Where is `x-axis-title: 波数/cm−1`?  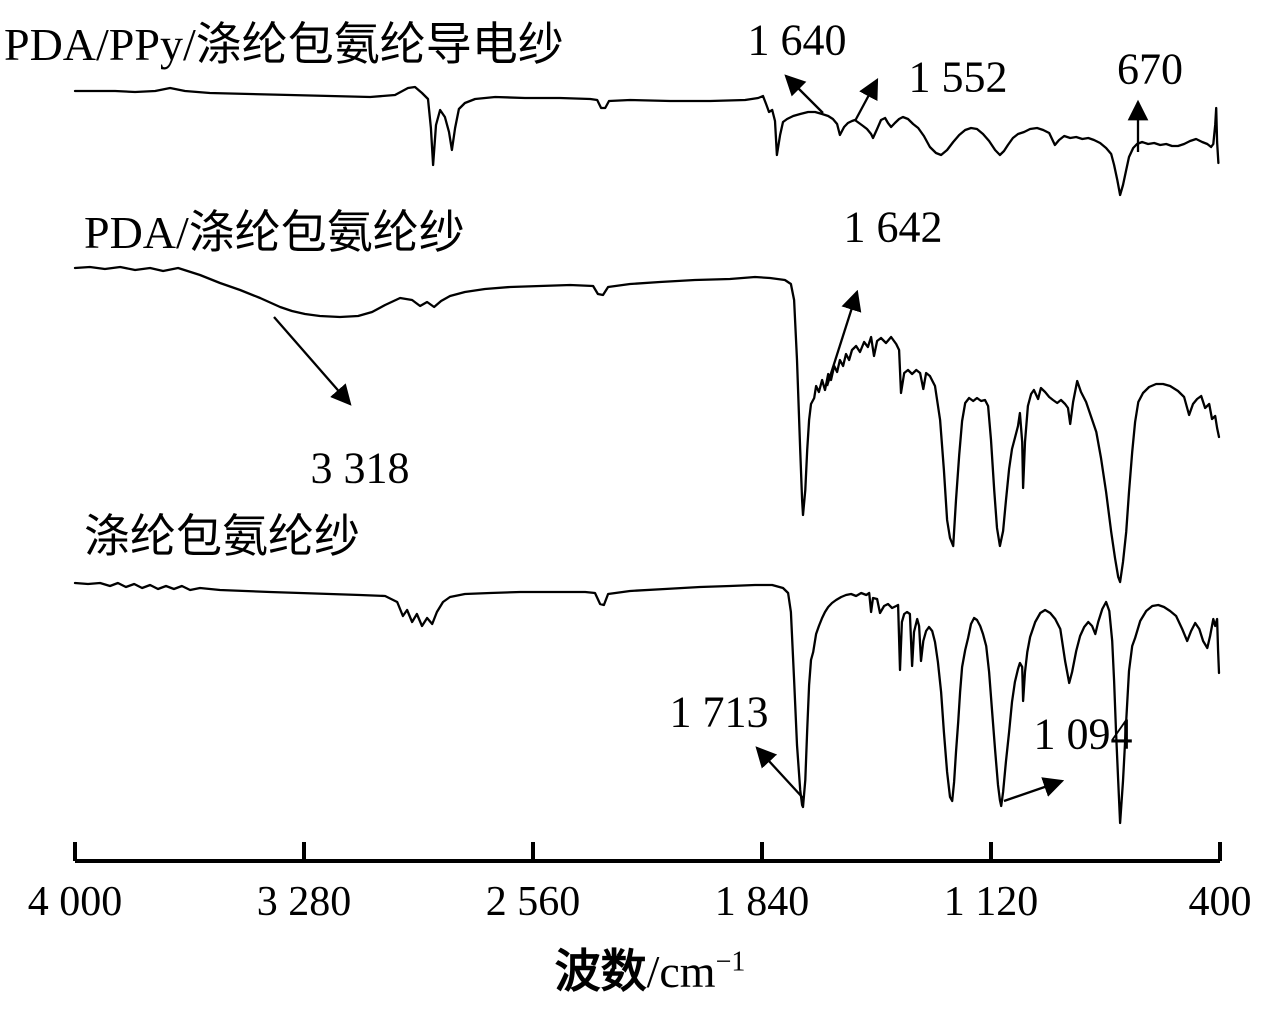 x-axis-title: 波数/cm−1 is located at coordinates (650, 968).